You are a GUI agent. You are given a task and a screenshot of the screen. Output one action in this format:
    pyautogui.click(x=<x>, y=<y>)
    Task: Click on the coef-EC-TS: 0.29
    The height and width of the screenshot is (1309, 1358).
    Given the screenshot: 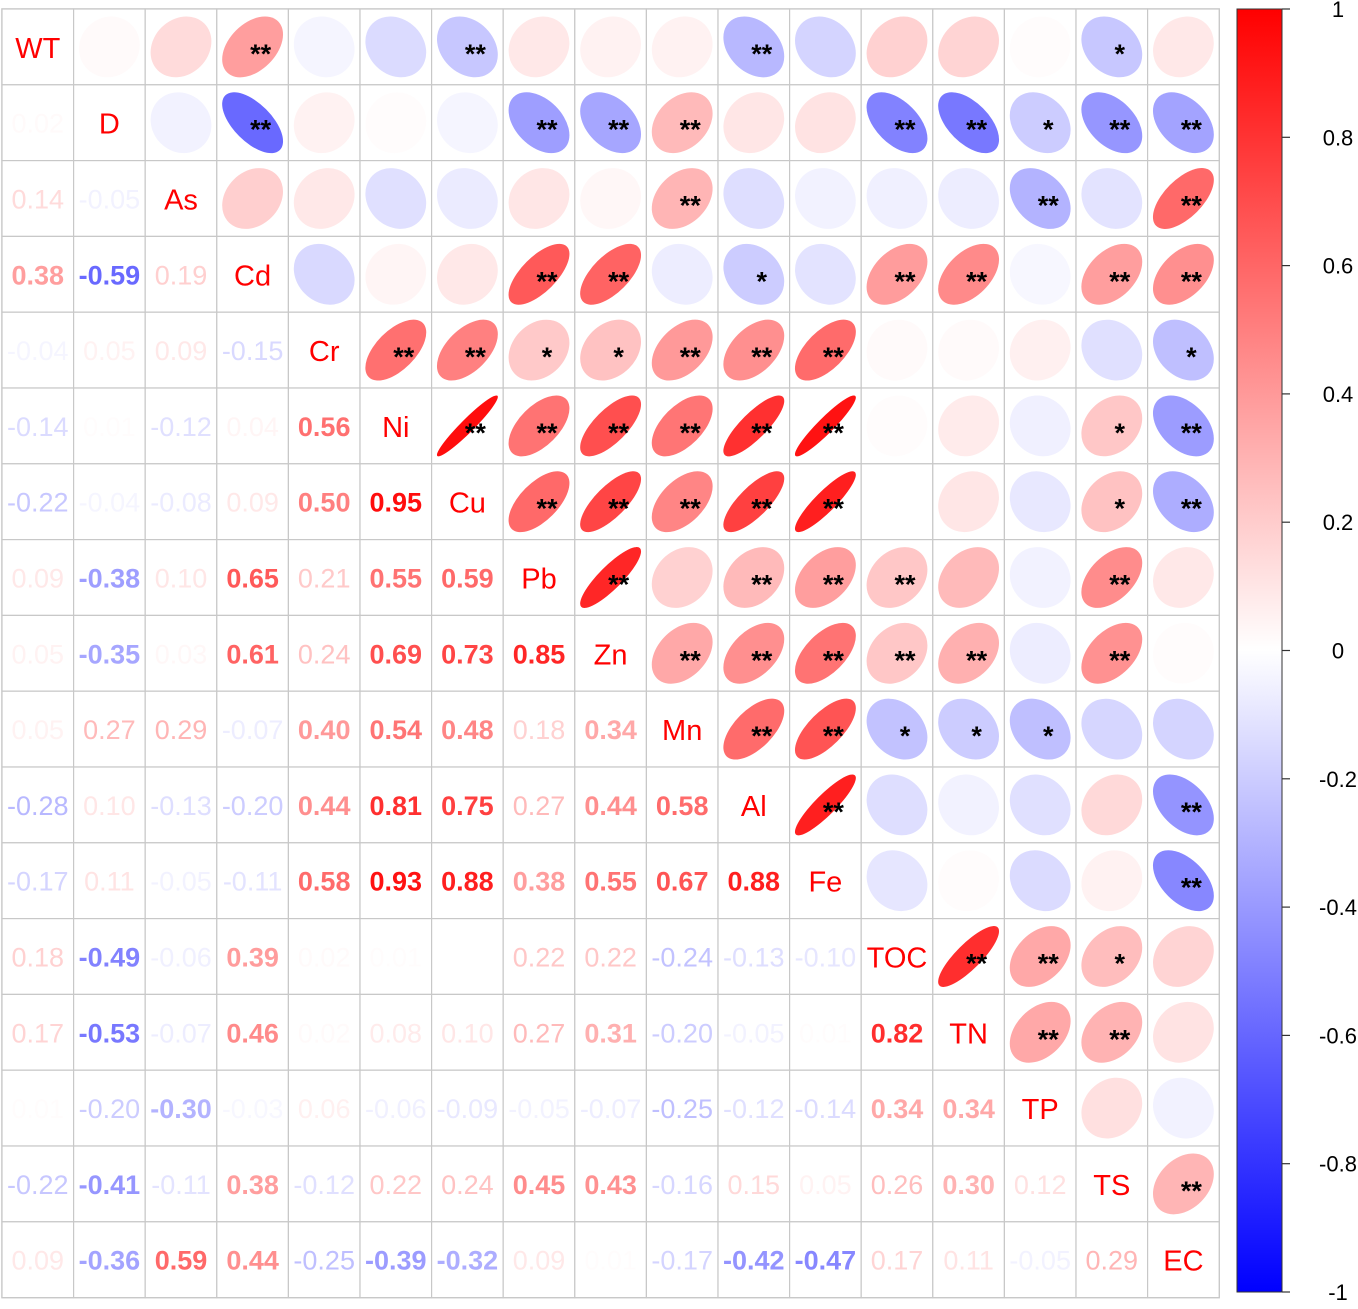 What is the action you would take?
    pyautogui.click(x=1112, y=1261)
    